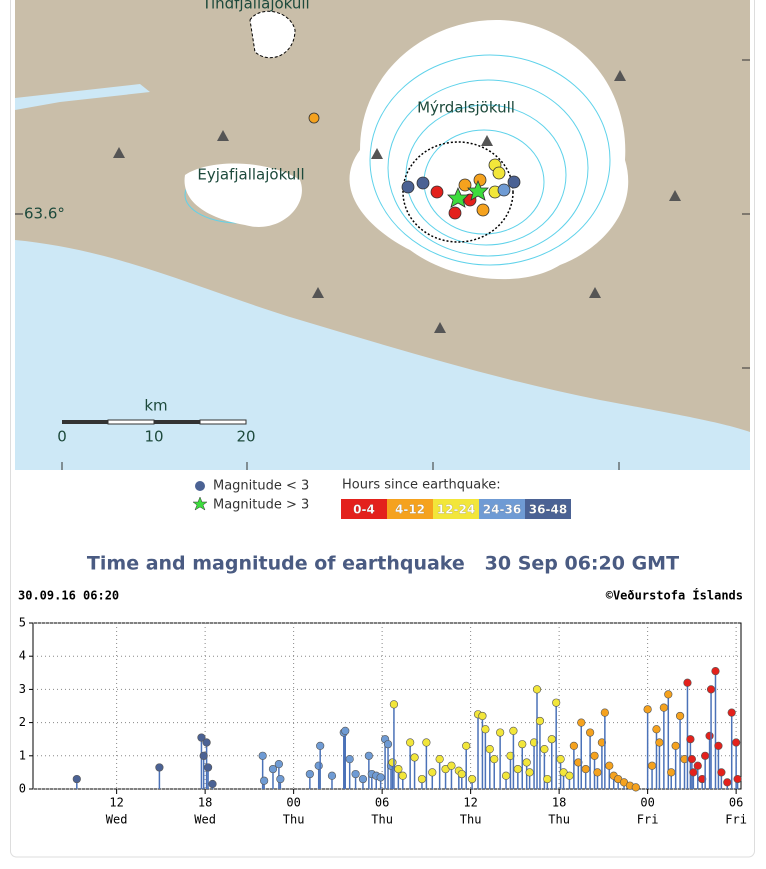  What do you see at coordinates (245, 437) in the screenshot?
I see `scale-tick: 20` at bounding box center [245, 437].